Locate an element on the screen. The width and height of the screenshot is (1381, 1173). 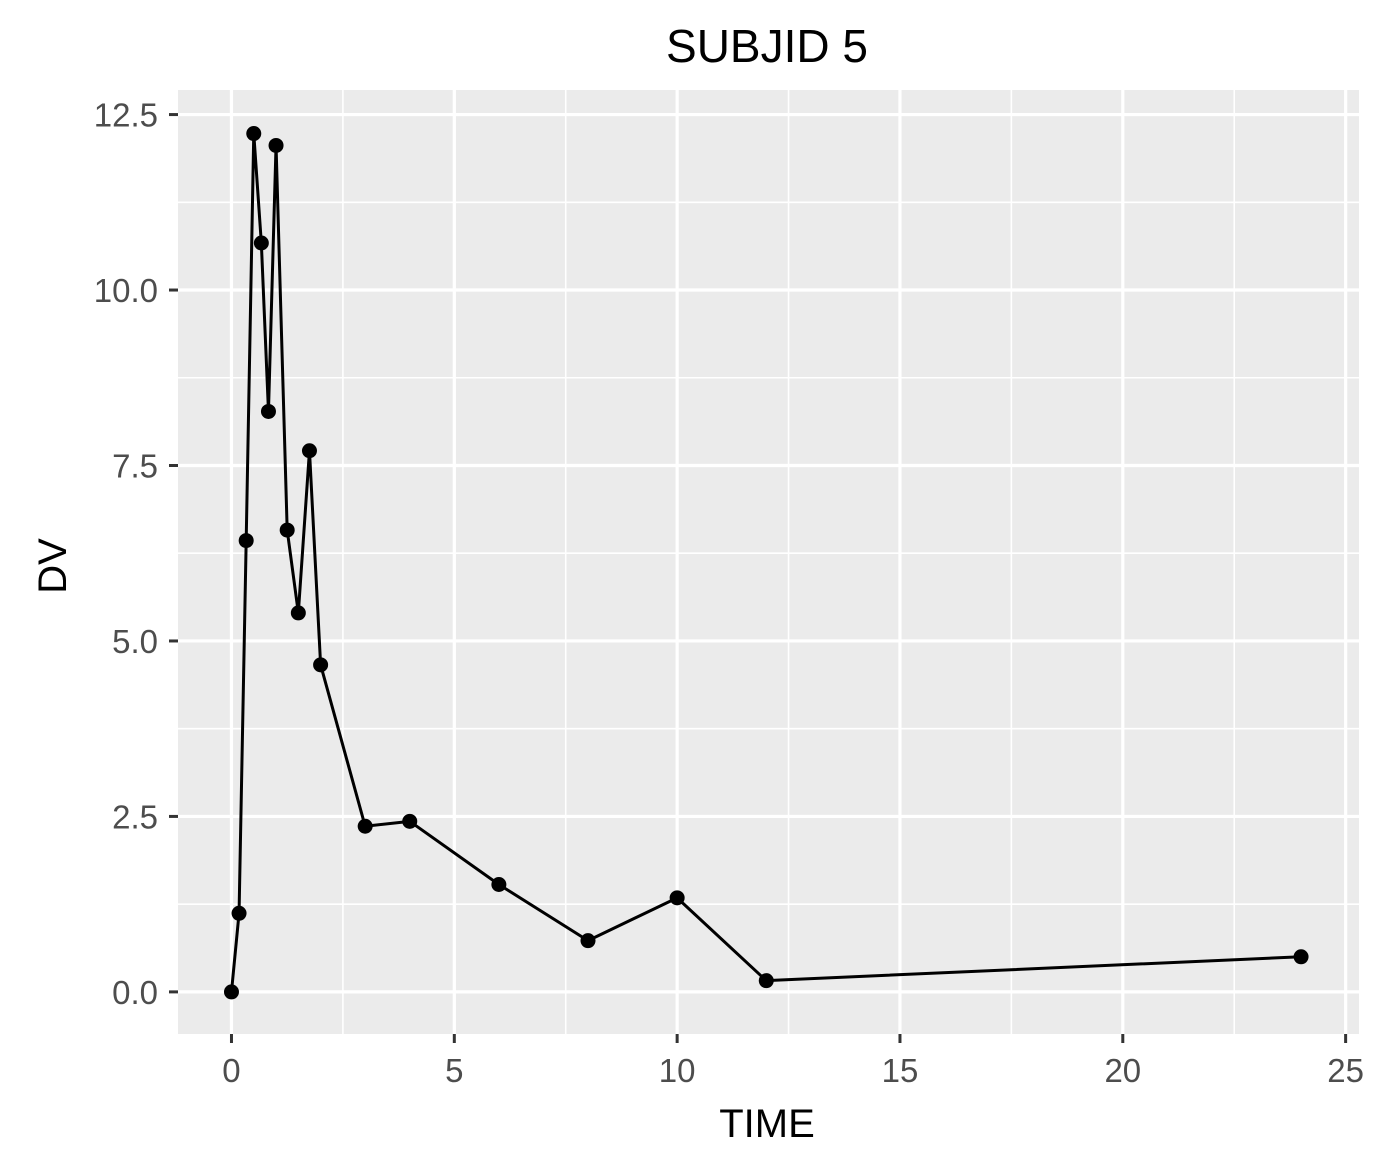
x-axis-title: TIME is located at coordinates (767, 1124).